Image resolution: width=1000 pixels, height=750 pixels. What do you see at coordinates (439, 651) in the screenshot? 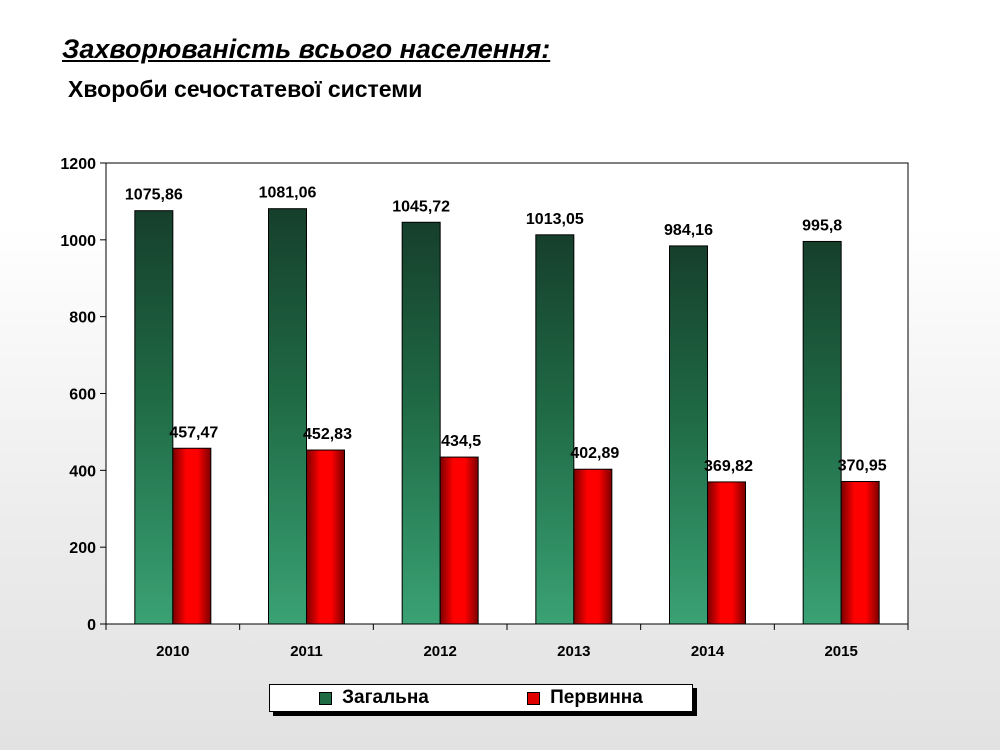
I see `x-tick-label: 2012` at bounding box center [439, 651].